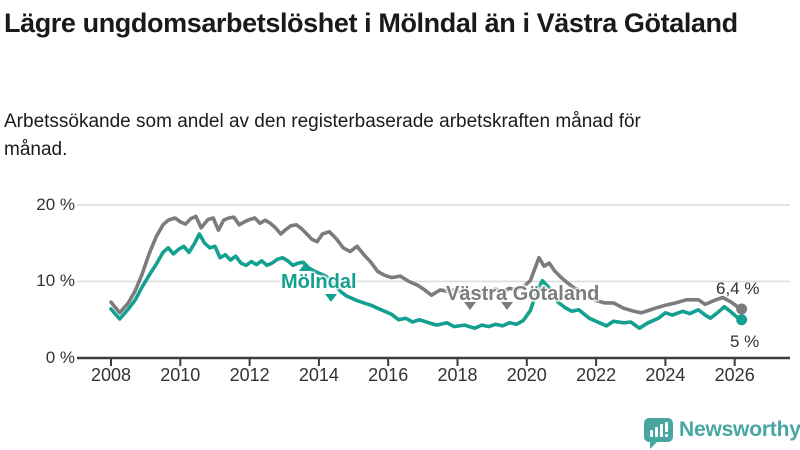 Image resolution: width=800 pixels, height=450 pixels. I want to click on series-end-dots, so click(742, 314).